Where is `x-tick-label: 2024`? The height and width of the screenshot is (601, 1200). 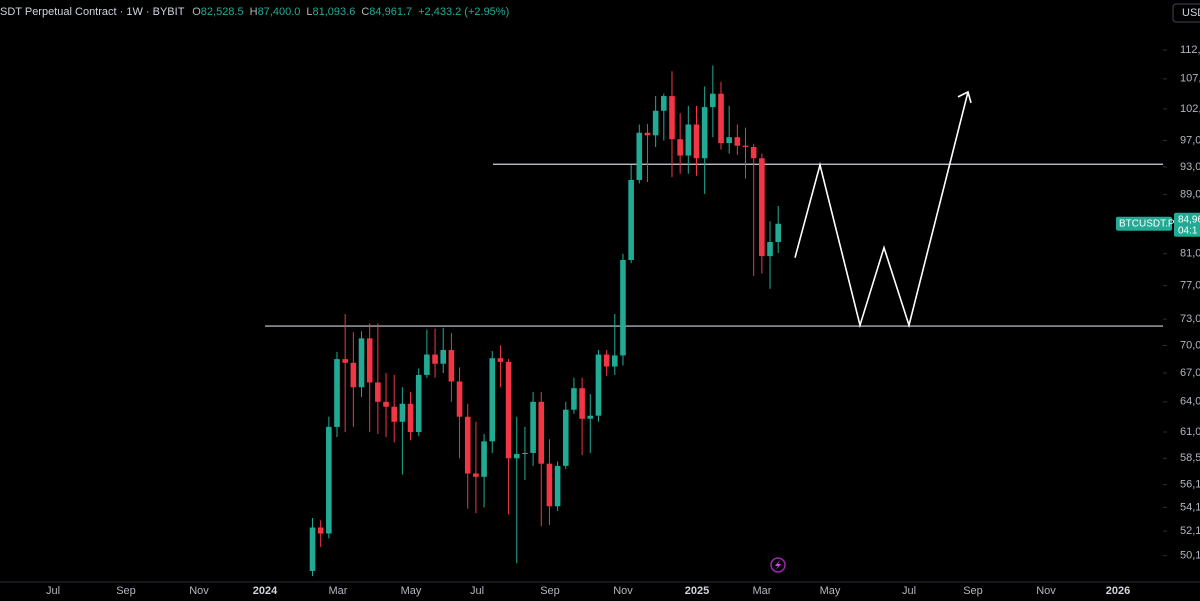
x-tick-label: 2024 is located at coordinates (265, 591).